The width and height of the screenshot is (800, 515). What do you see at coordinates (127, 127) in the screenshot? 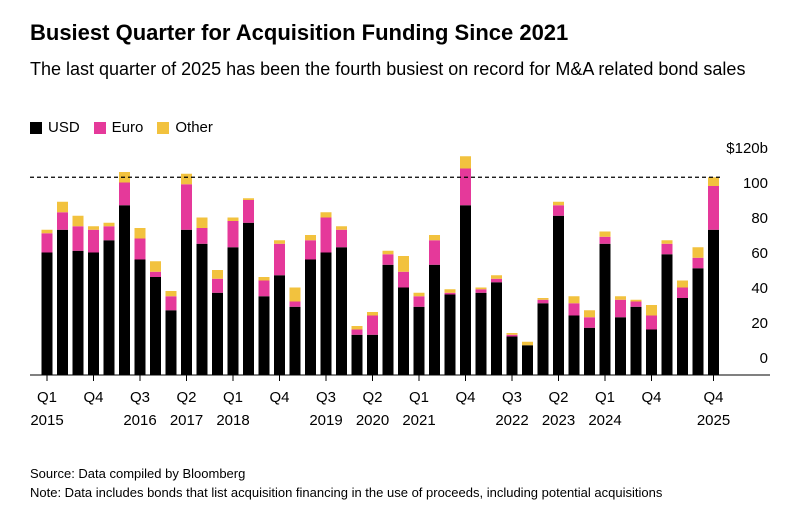
I see `legend-label: Euro` at bounding box center [127, 127].